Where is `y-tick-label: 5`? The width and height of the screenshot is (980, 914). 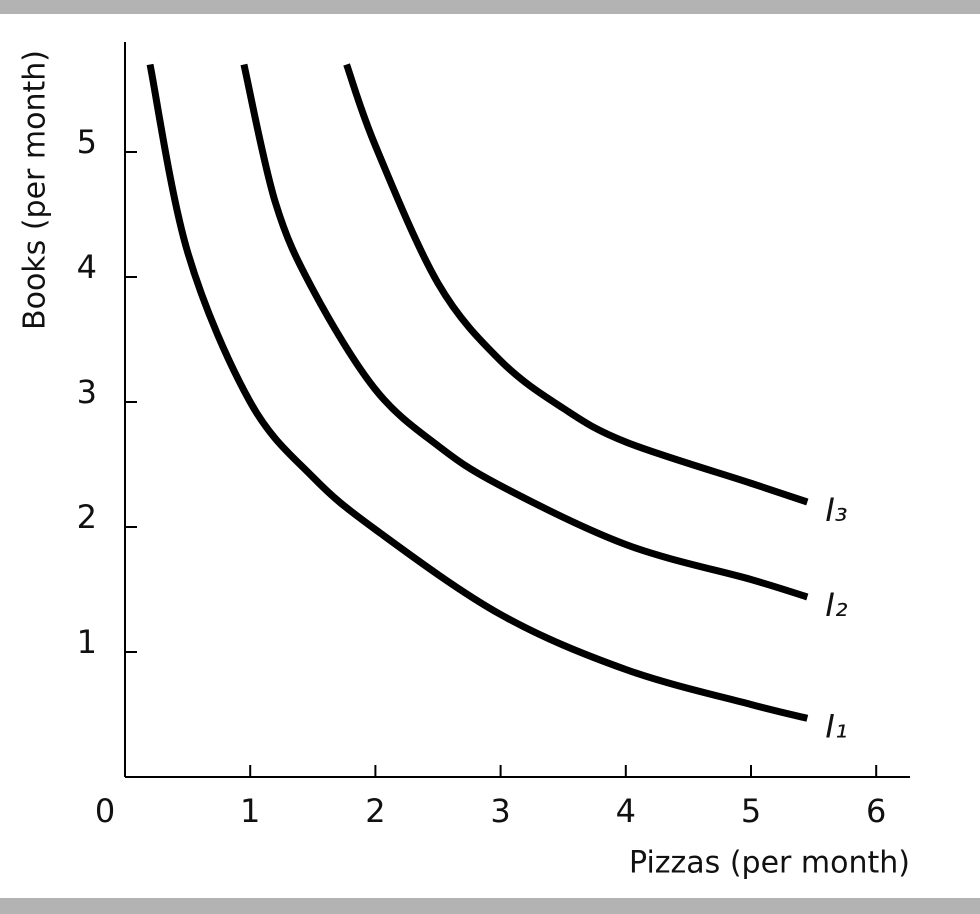 y-tick-label: 5 is located at coordinates (87, 142).